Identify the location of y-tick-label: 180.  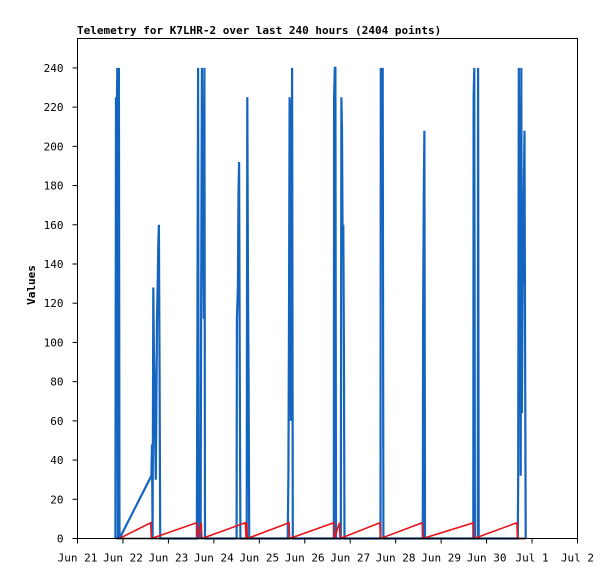
(54, 186).